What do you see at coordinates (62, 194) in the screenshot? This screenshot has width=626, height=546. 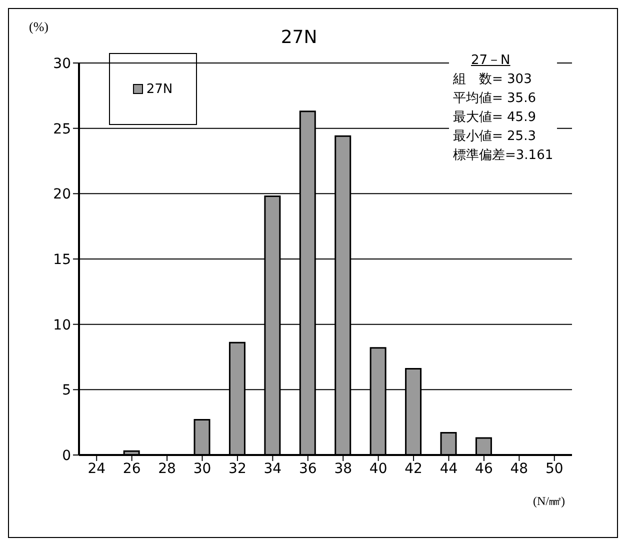 I see `y-tick-label: 20` at bounding box center [62, 194].